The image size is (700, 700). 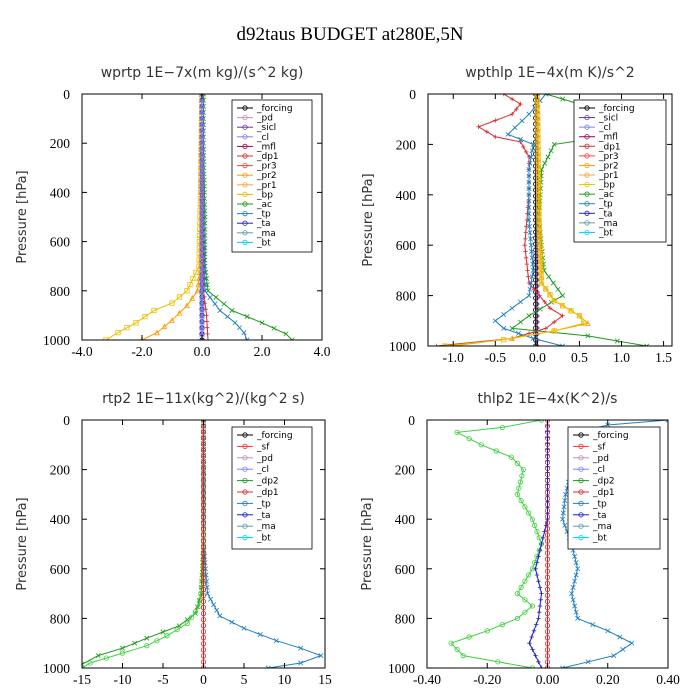 I want to click on y-axis-label: Pressure [hPa], so click(x=22, y=216).